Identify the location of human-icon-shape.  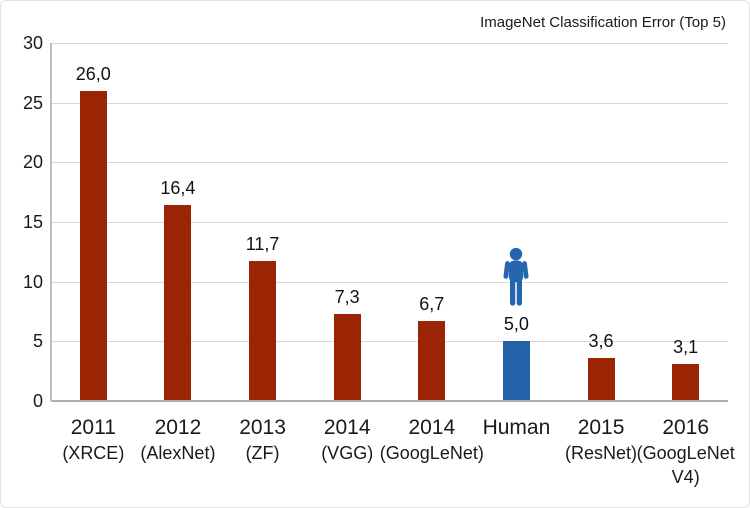
(516, 276).